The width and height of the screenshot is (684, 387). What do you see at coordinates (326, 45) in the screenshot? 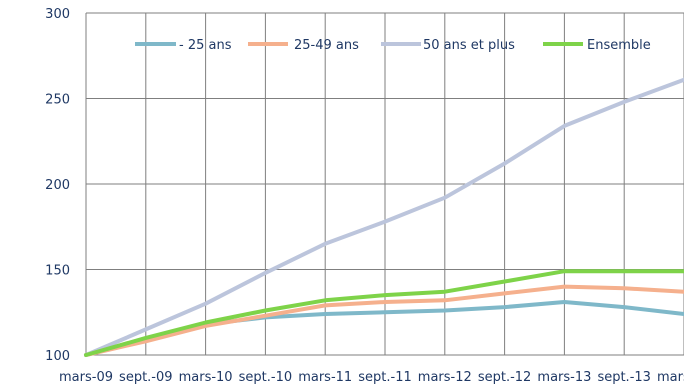
I see `legend-label: 25-49 ans` at bounding box center [326, 45].